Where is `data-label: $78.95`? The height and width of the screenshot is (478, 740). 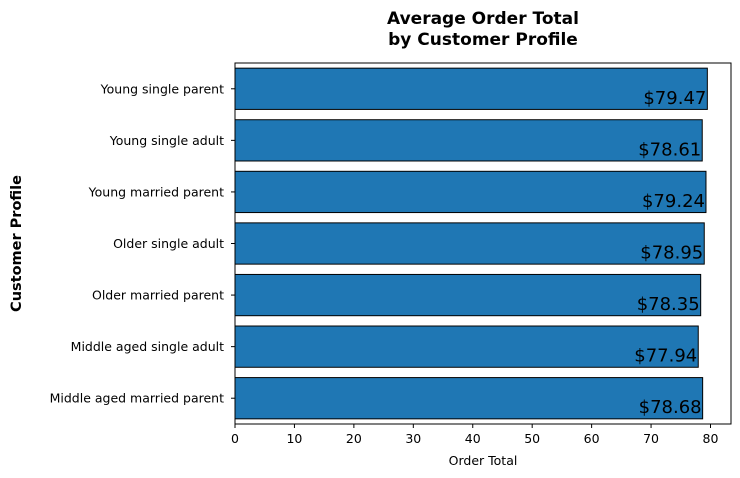
data-label: $78.95 is located at coordinates (671, 253).